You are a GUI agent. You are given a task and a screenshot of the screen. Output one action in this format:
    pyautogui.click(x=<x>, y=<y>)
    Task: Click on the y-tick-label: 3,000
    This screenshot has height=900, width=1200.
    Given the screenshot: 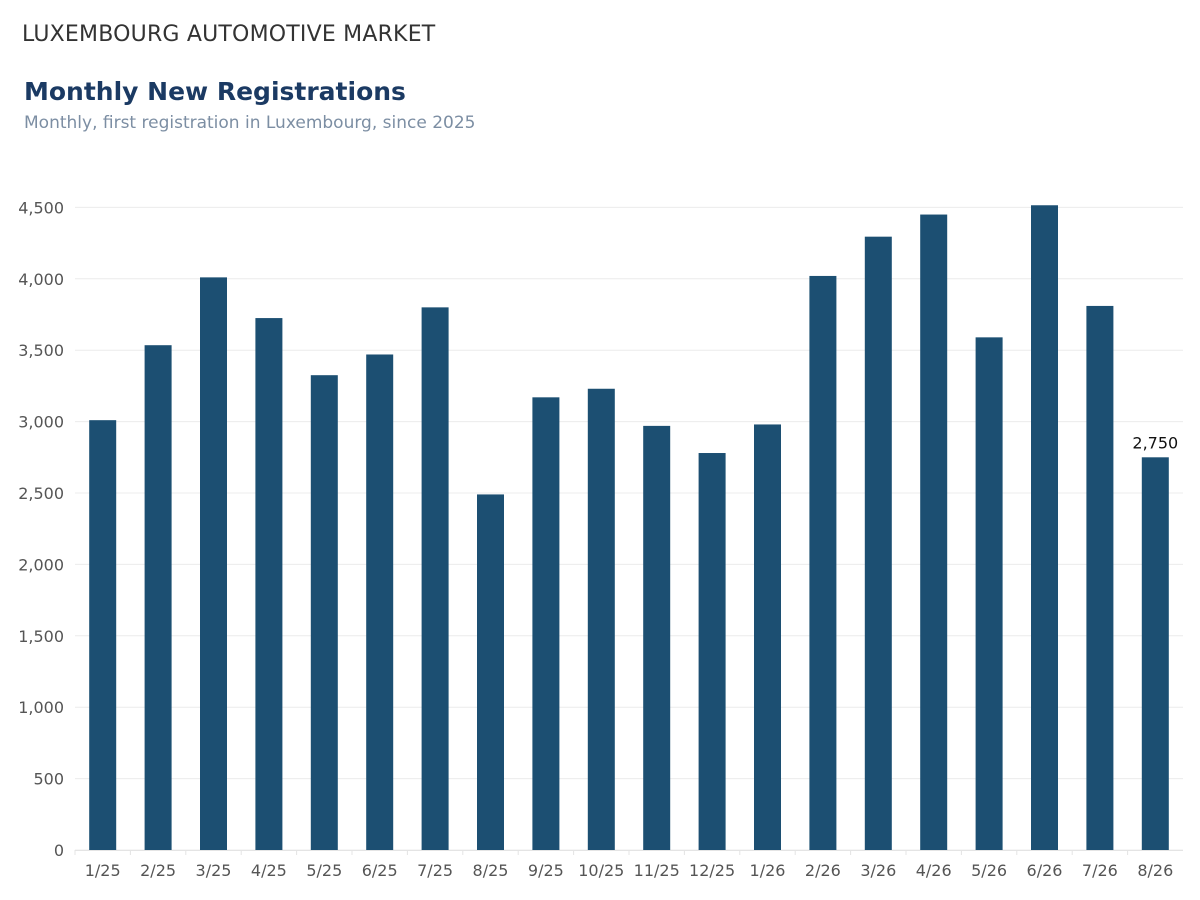 What is the action you would take?
    pyautogui.click(x=41, y=422)
    